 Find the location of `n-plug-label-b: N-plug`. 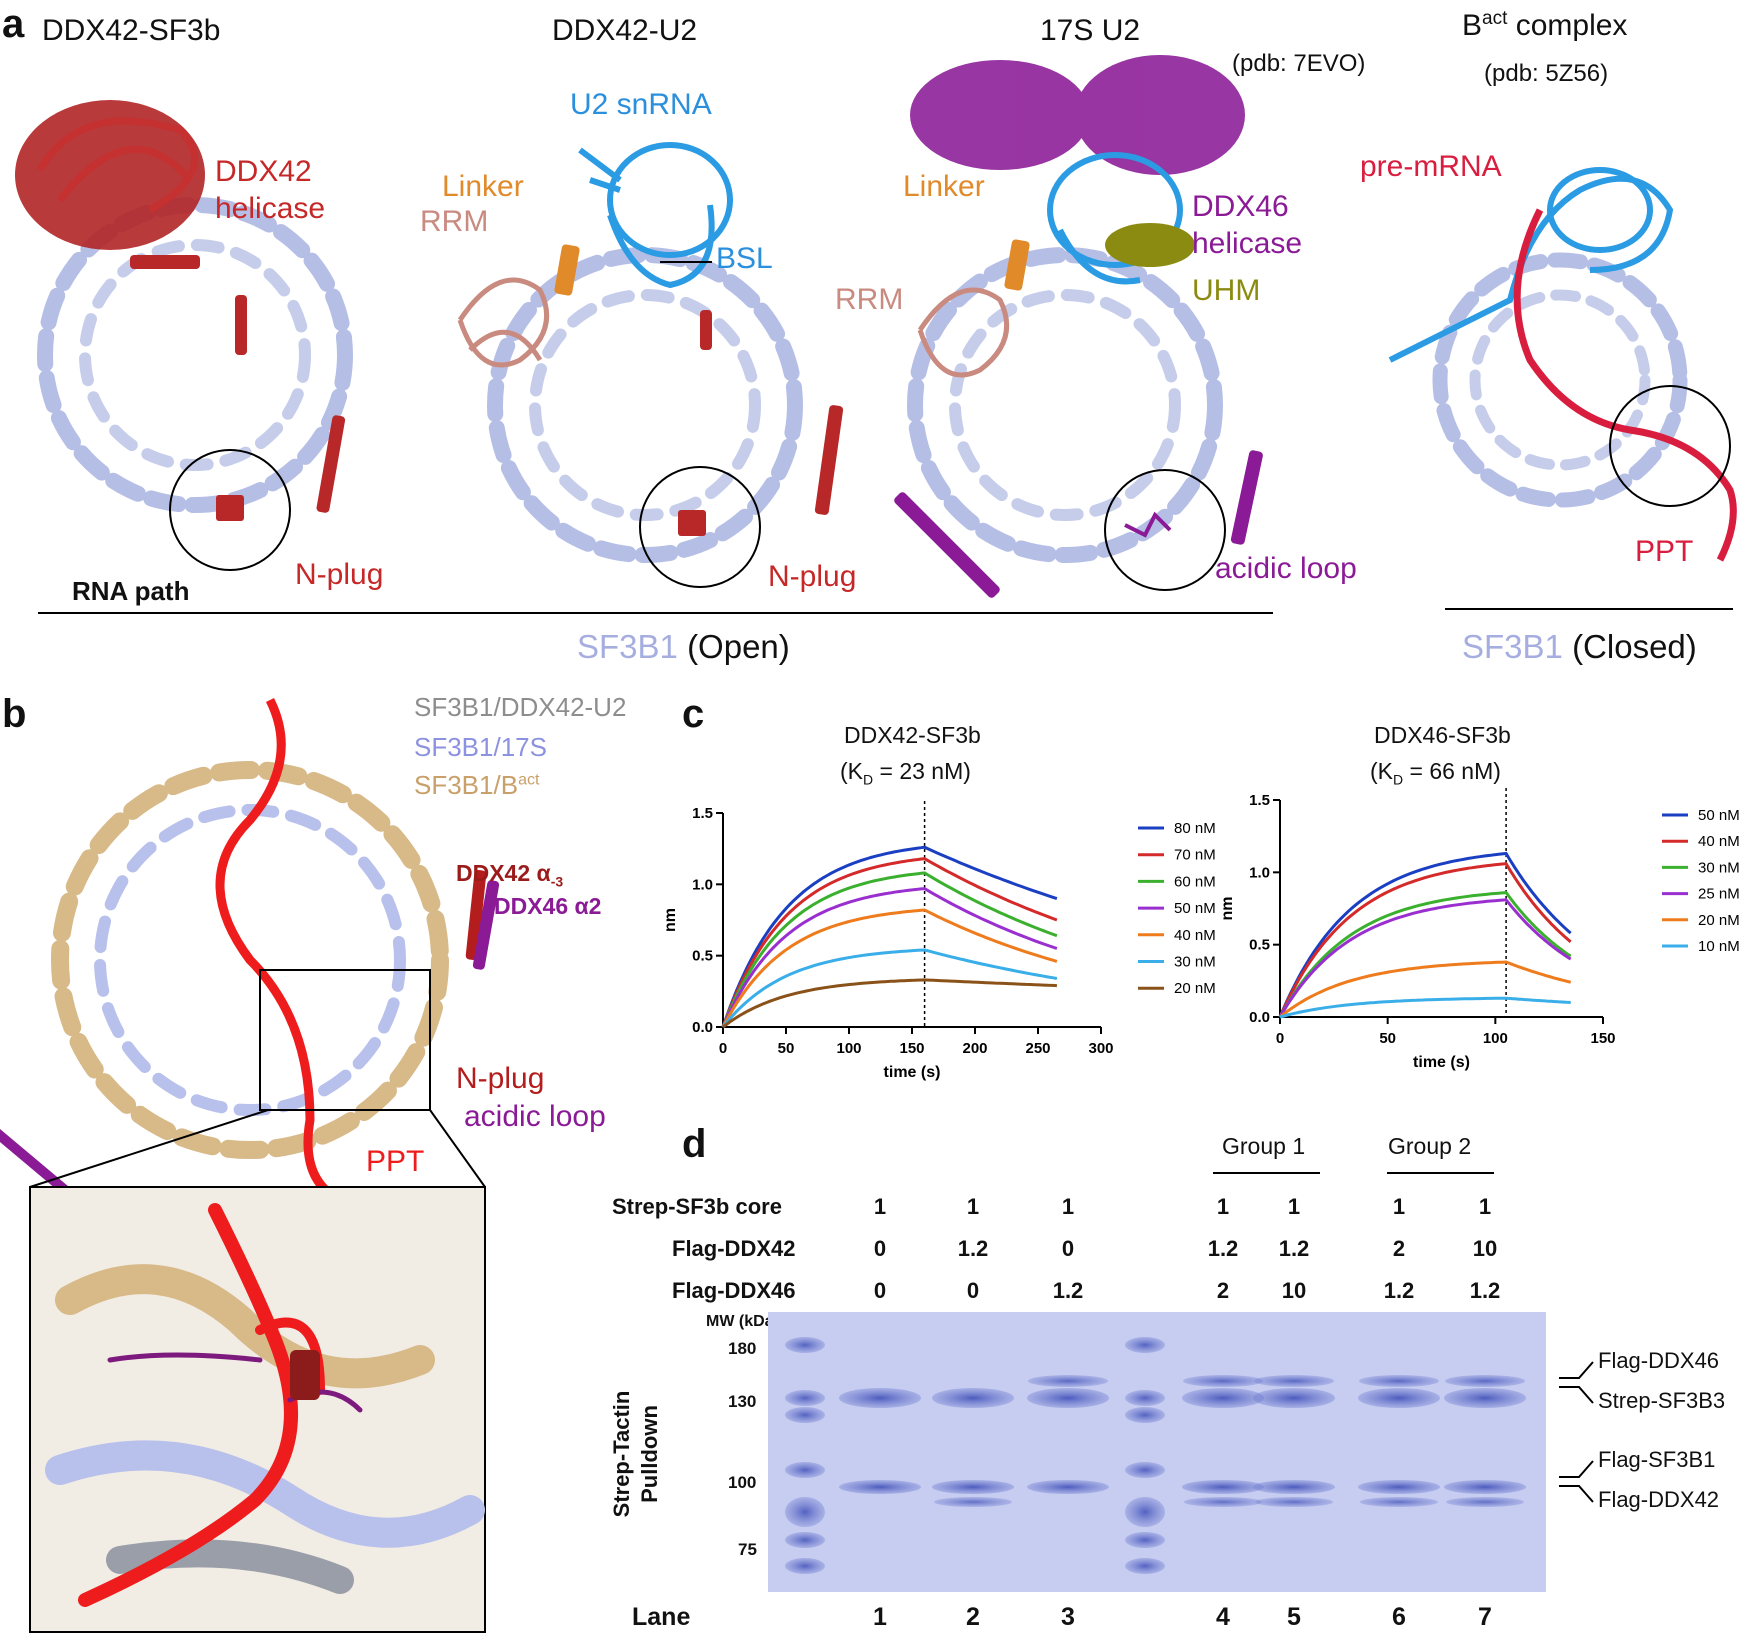

n-plug-label-b: N-plug is located at coordinates (500, 1078).